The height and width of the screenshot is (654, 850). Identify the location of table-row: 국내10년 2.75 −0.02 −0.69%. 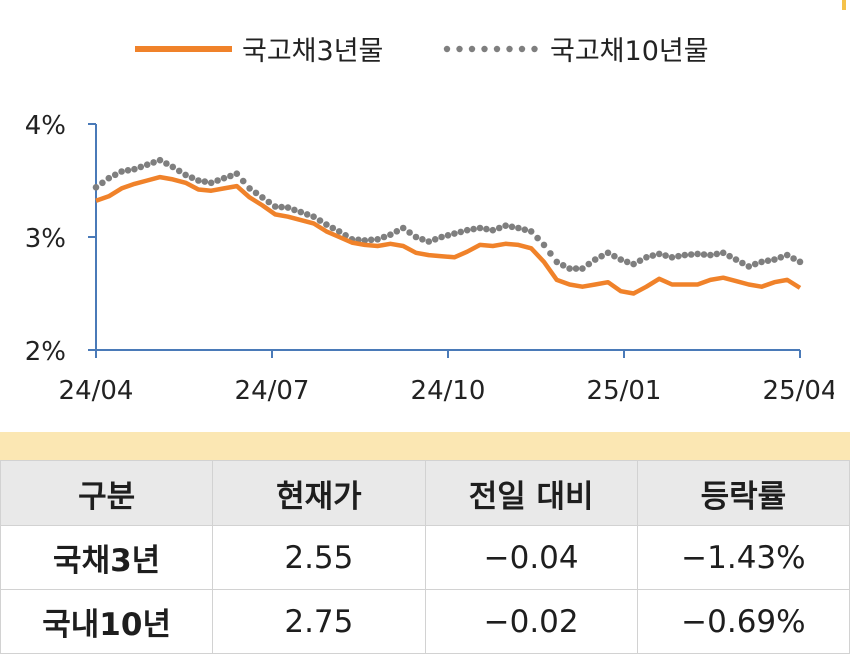
(425, 621).